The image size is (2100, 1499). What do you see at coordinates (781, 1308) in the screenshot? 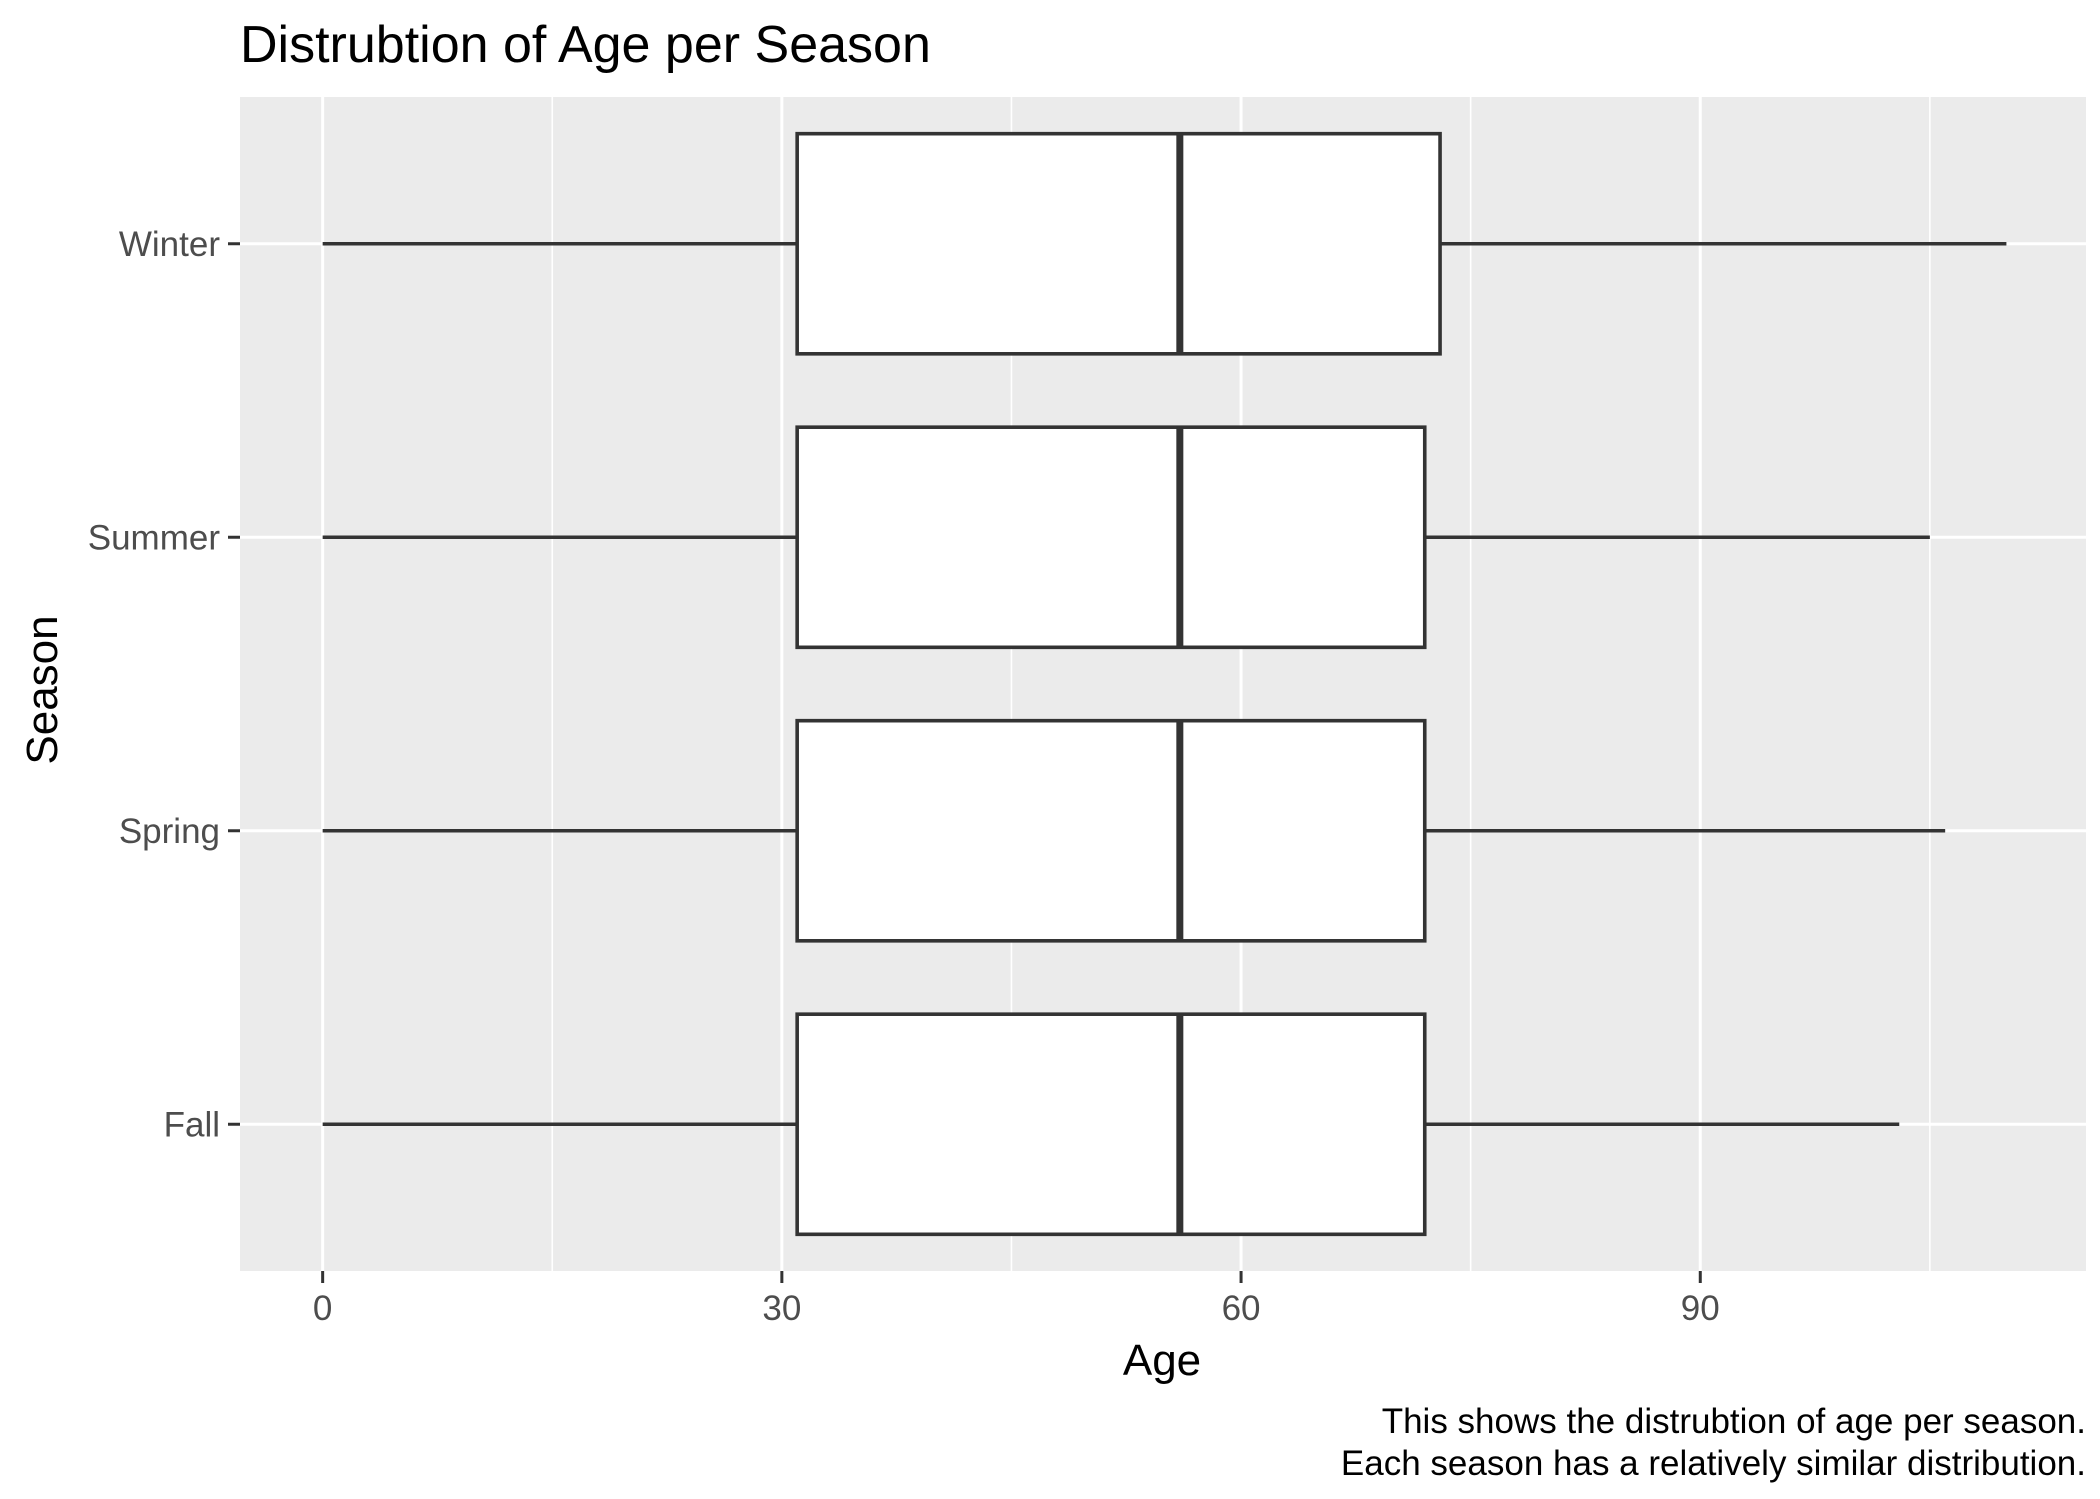
I see `x-tick-label: 30` at bounding box center [781, 1308].